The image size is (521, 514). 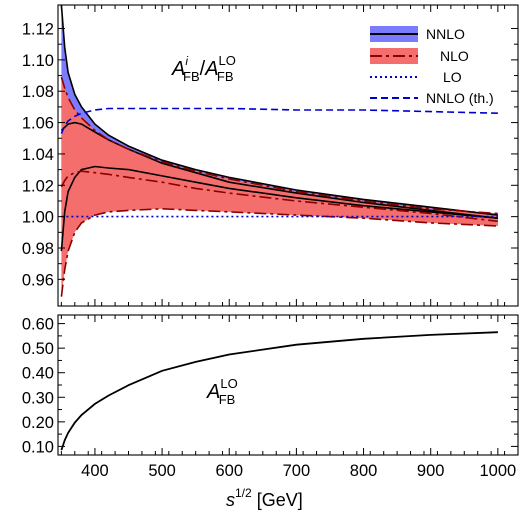 I want to click on x-tick-label: 800, so click(x=364, y=471).